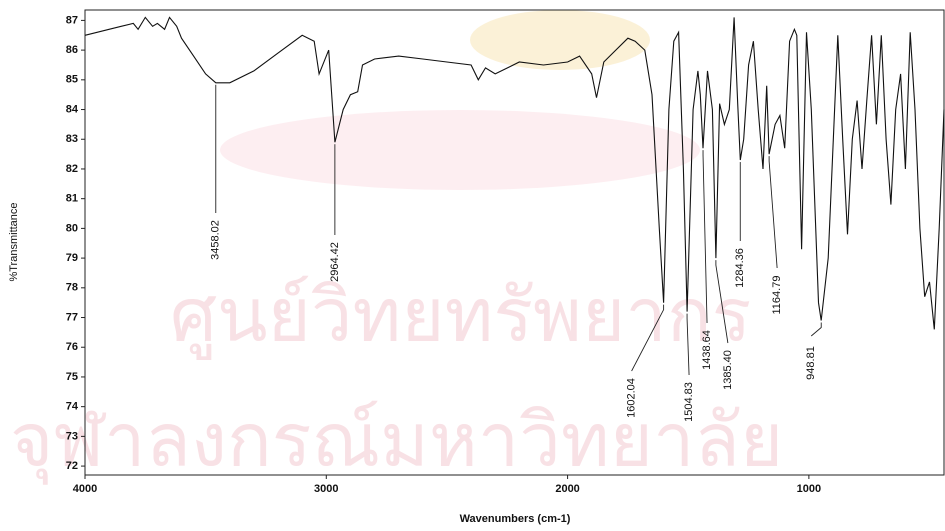 The image size is (945, 531). Describe the element at coordinates (777, 295) in the screenshot. I see `peak-label: 1164.79` at that location.